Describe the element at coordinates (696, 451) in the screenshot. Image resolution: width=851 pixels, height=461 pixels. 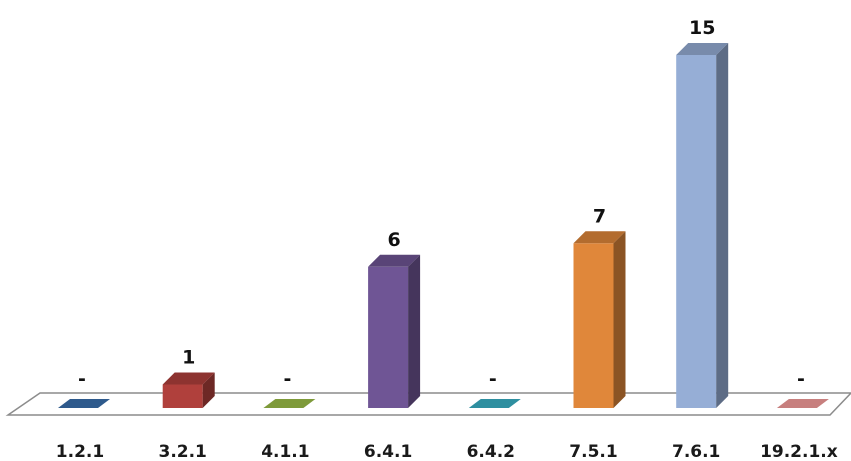
I see `x-tick-label: 7.6.1` at that location.